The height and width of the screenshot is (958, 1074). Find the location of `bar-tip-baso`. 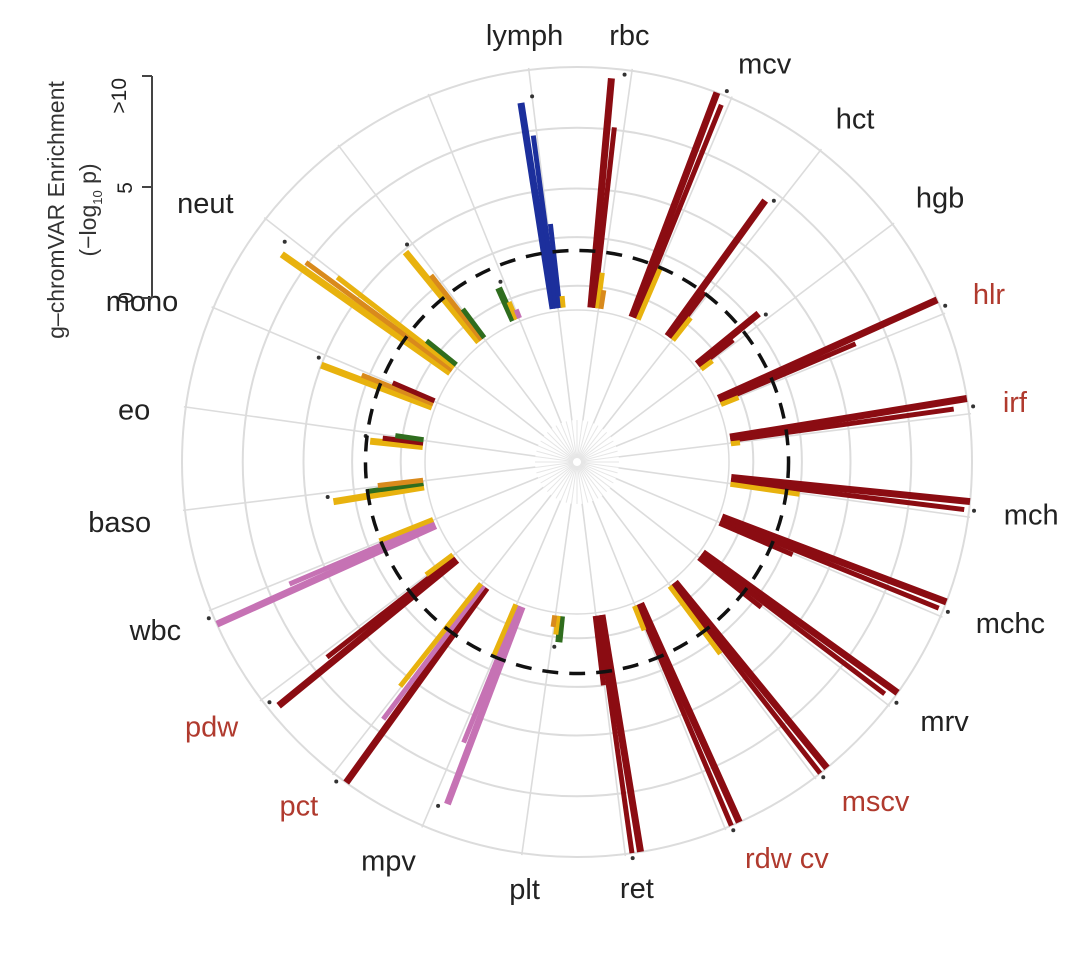

bar-tip-baso is located at coordinates (327, 497).